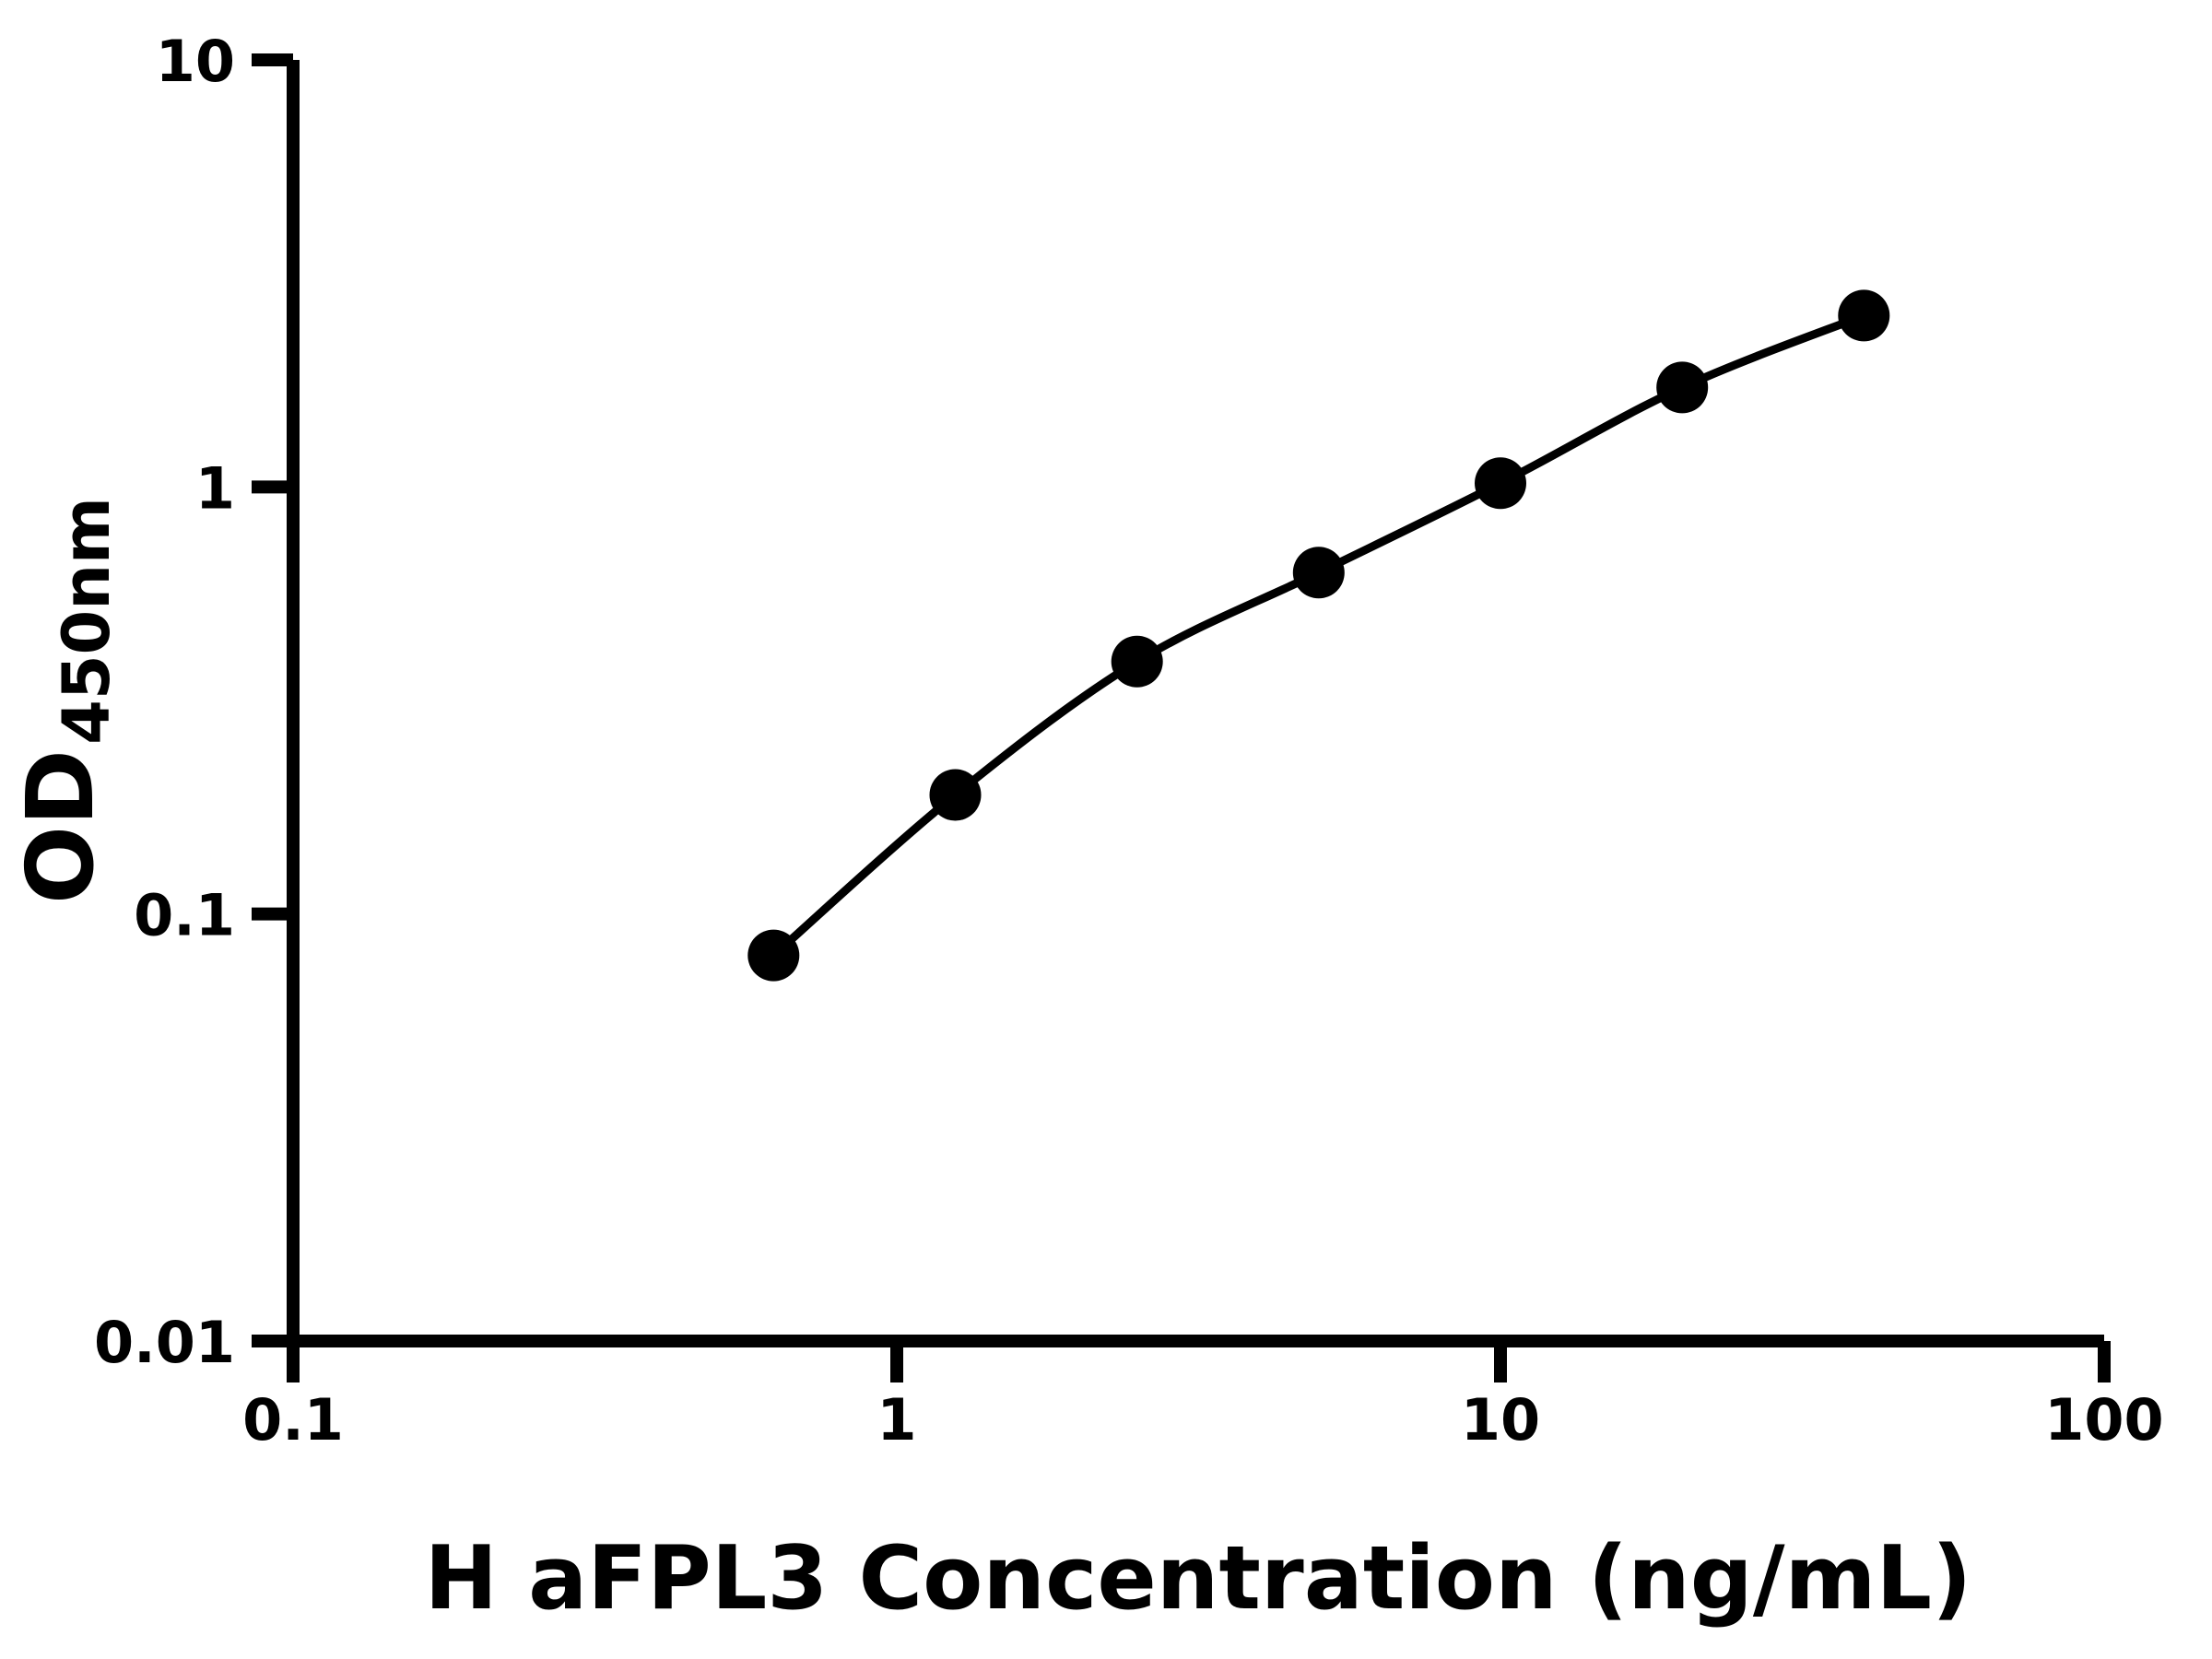 Image resolution: width=2212 pixels, height=1659 pixels. I want to click on y-tick-label: 0.1, so click(184, 915).